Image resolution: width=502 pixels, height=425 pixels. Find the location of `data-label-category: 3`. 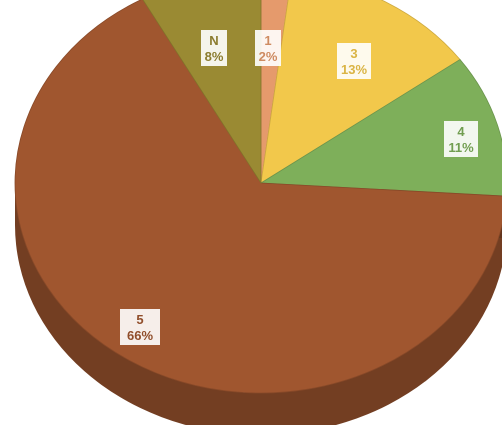

data-label-category: 3 is located at coordinates (353, 53).